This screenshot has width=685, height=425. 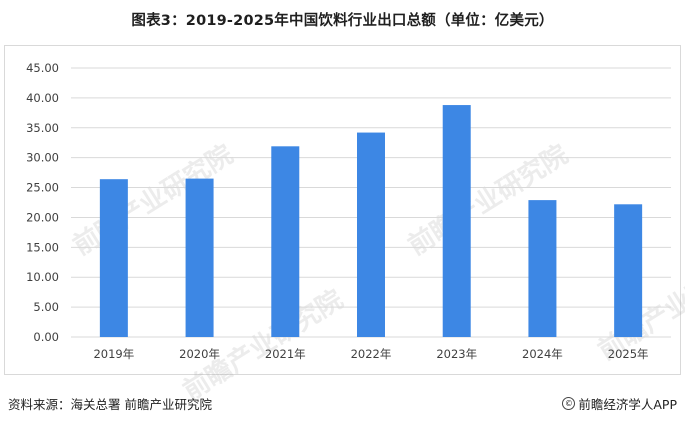 What do you see at coordinates (285, 354) in the screenshot?
I see `x-tick-label: 2021年` at bounding box center [285, 354].